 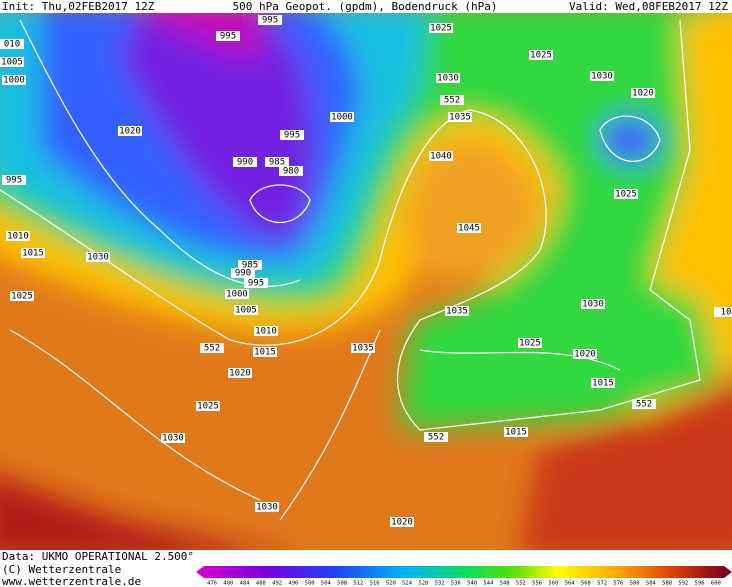 I want to click on colorbar-label: 504, so click(x=326, y=584).